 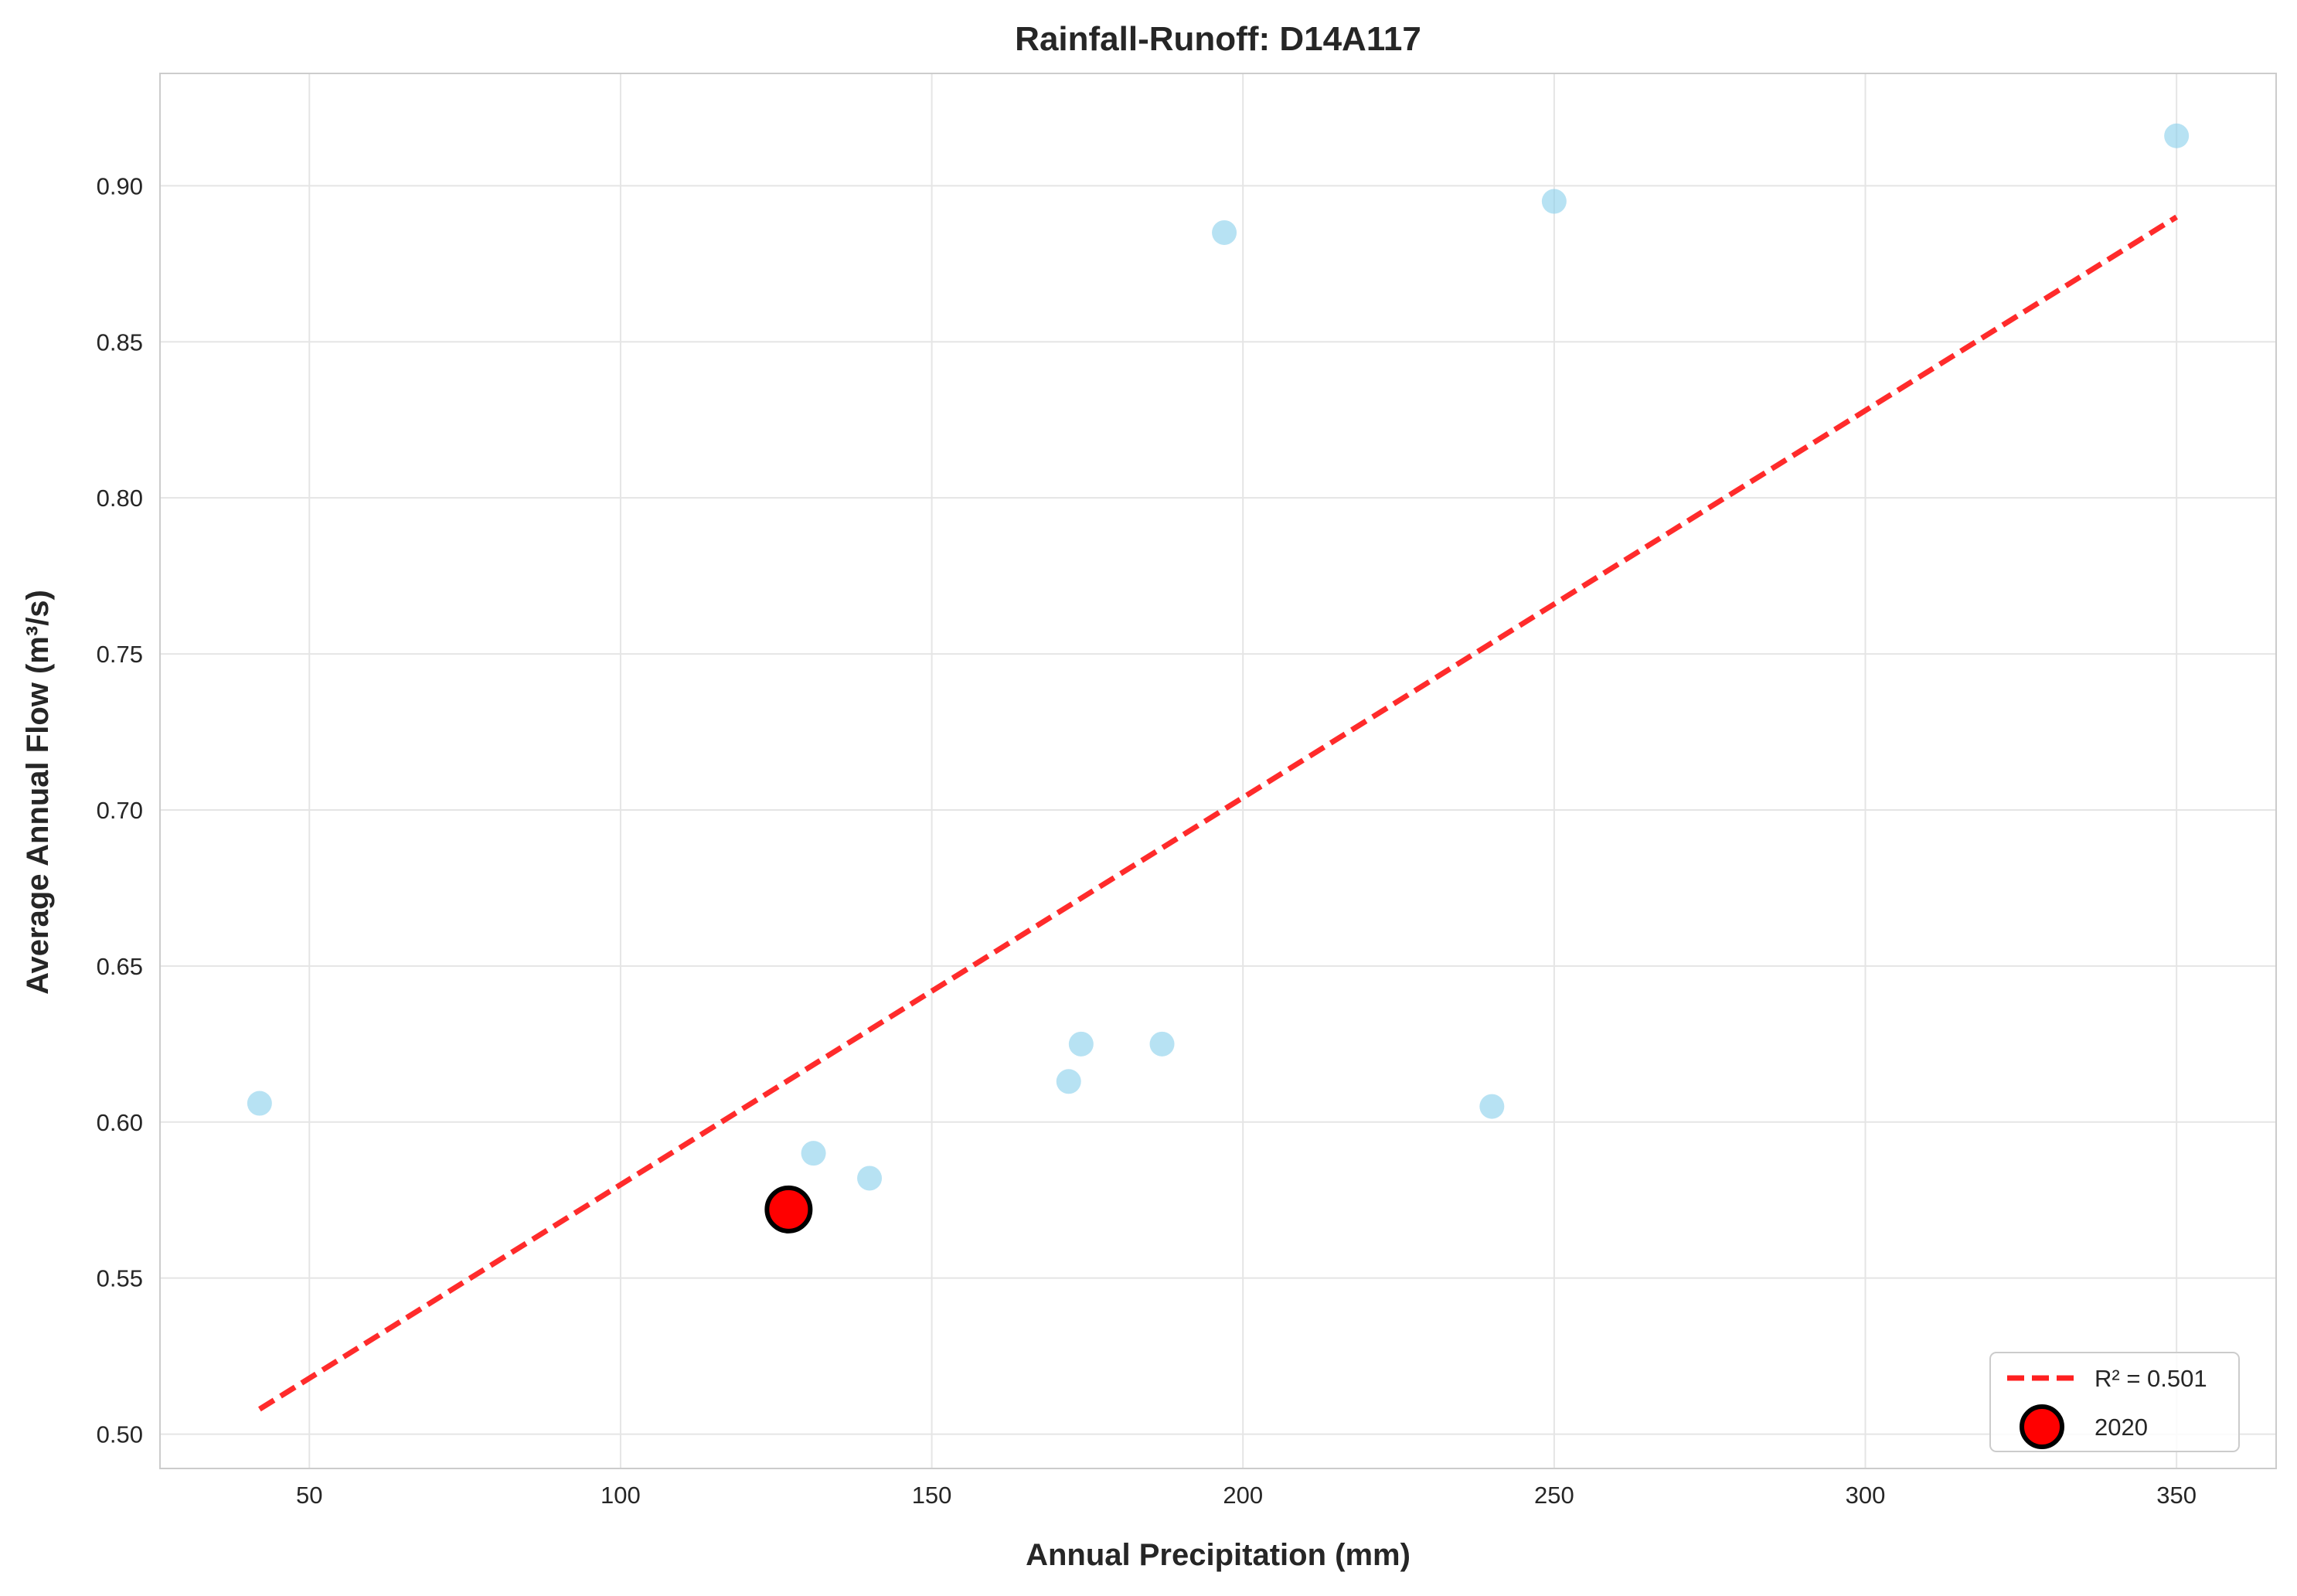 What do you see at coordinates (1218, 39) in the screenshot?
I see `chart-title: Rainfall-Runoff: D14A117` at bounding box center [1218, 39].